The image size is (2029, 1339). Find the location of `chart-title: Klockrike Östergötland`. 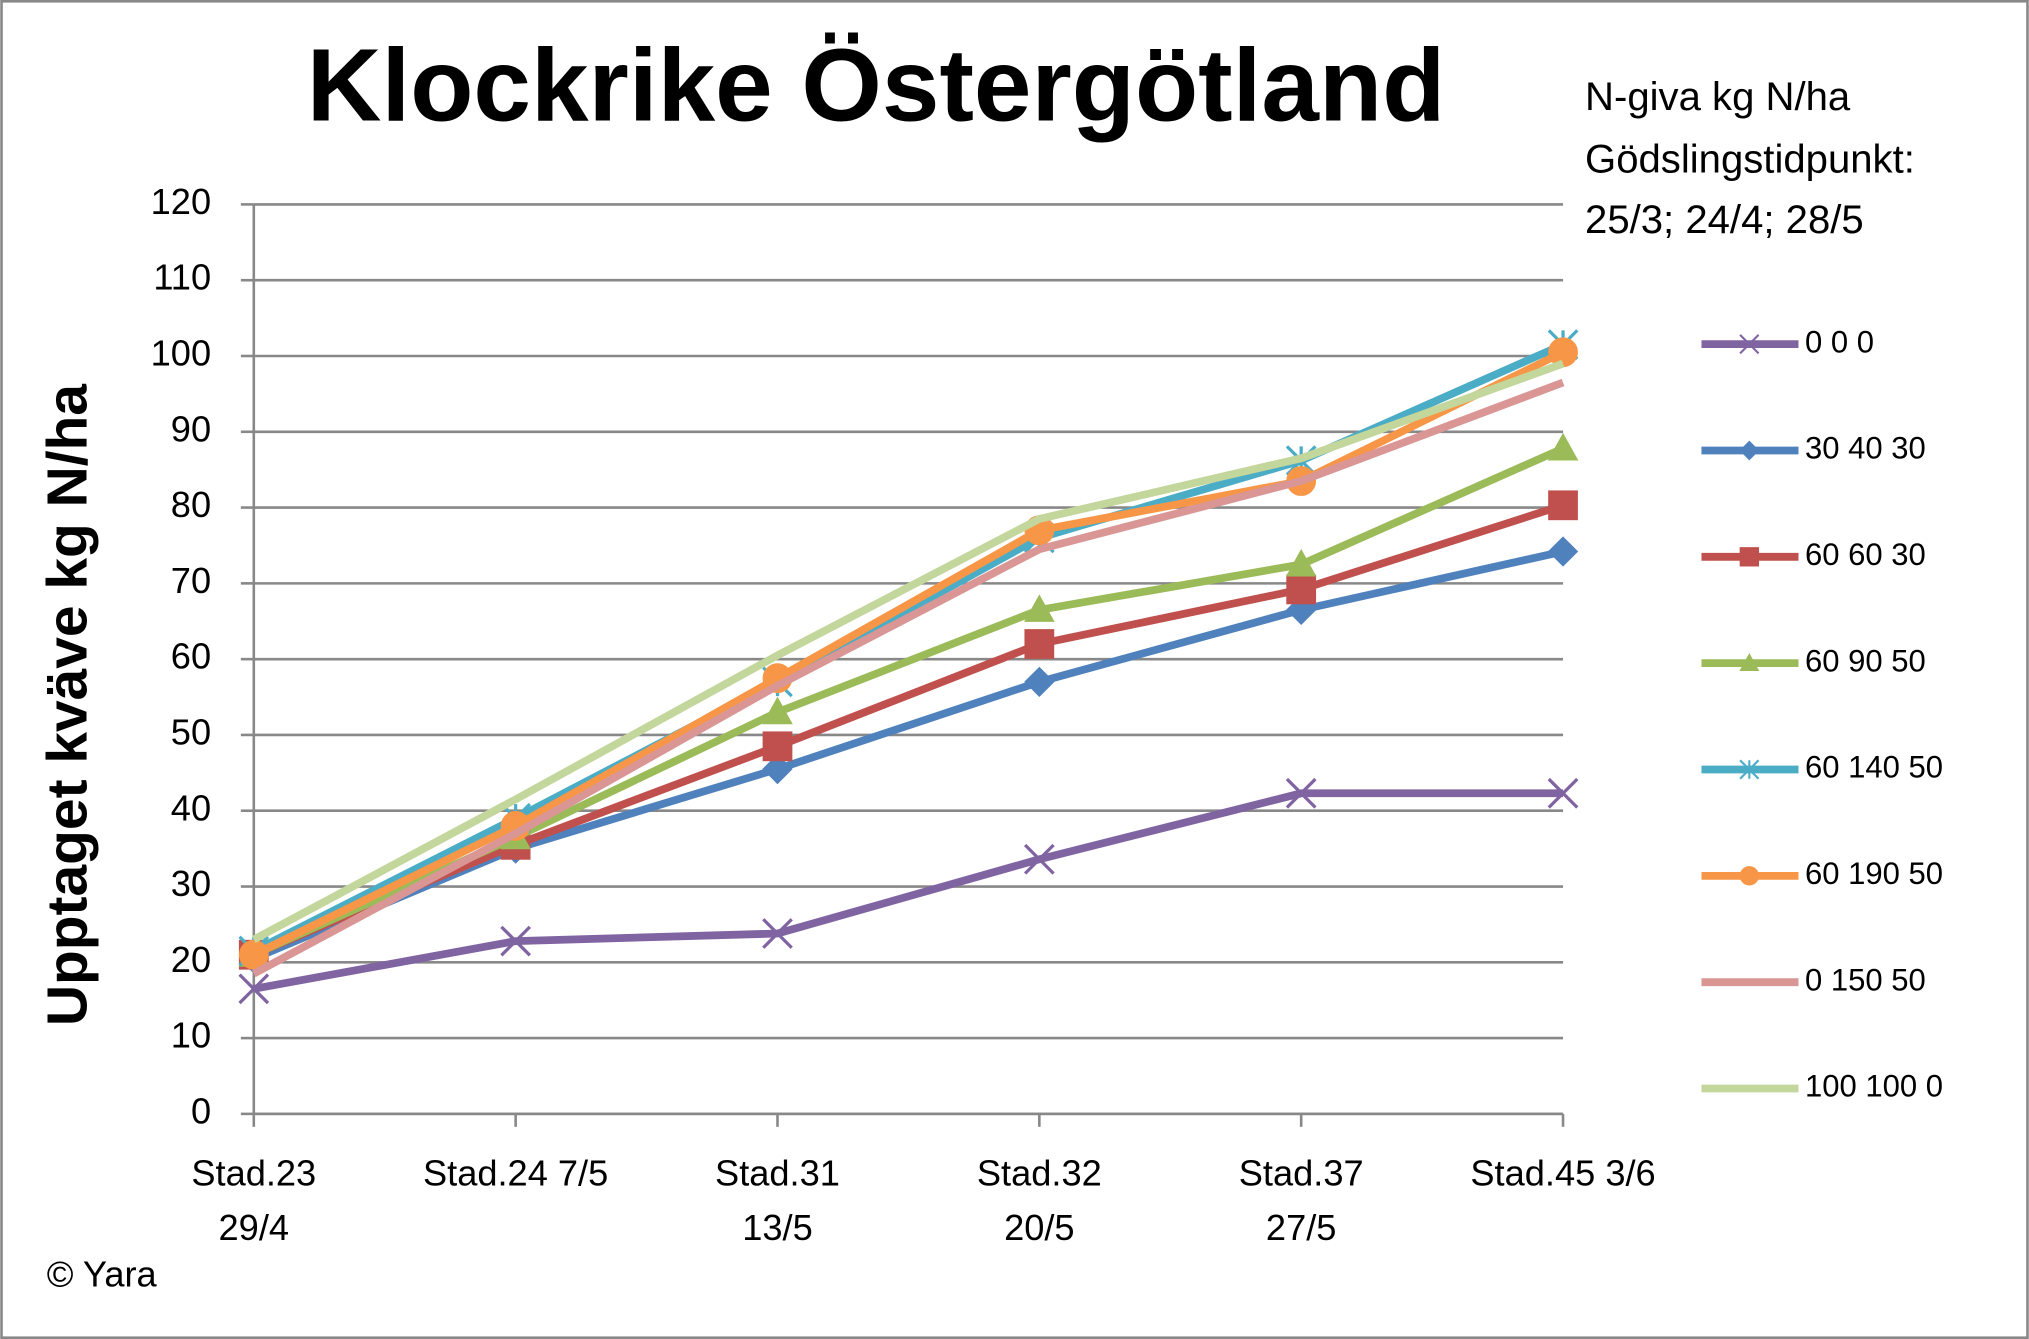

chart-title: Klockrike Östergötland is located at coordinates (876, 84).